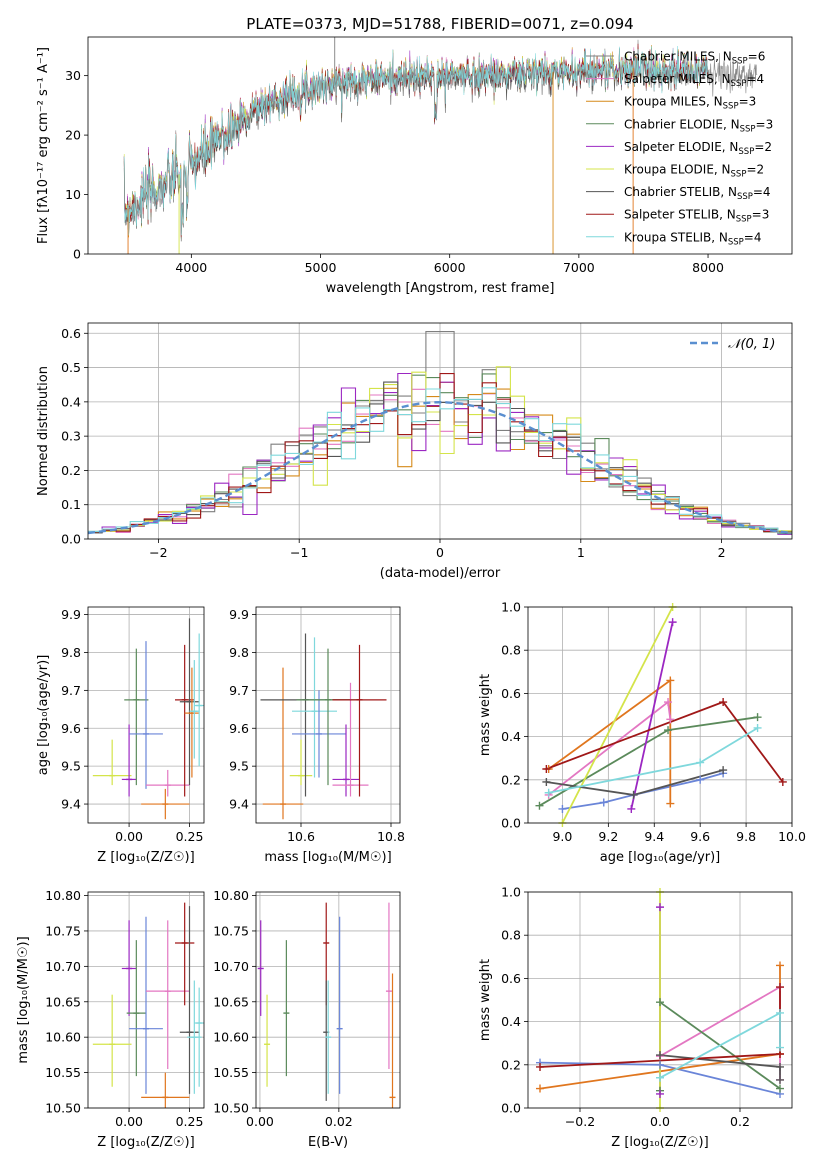 The width and height of the screenshot is (819, 1170). I want to click on residuals-plot-area, so click(440, 433).